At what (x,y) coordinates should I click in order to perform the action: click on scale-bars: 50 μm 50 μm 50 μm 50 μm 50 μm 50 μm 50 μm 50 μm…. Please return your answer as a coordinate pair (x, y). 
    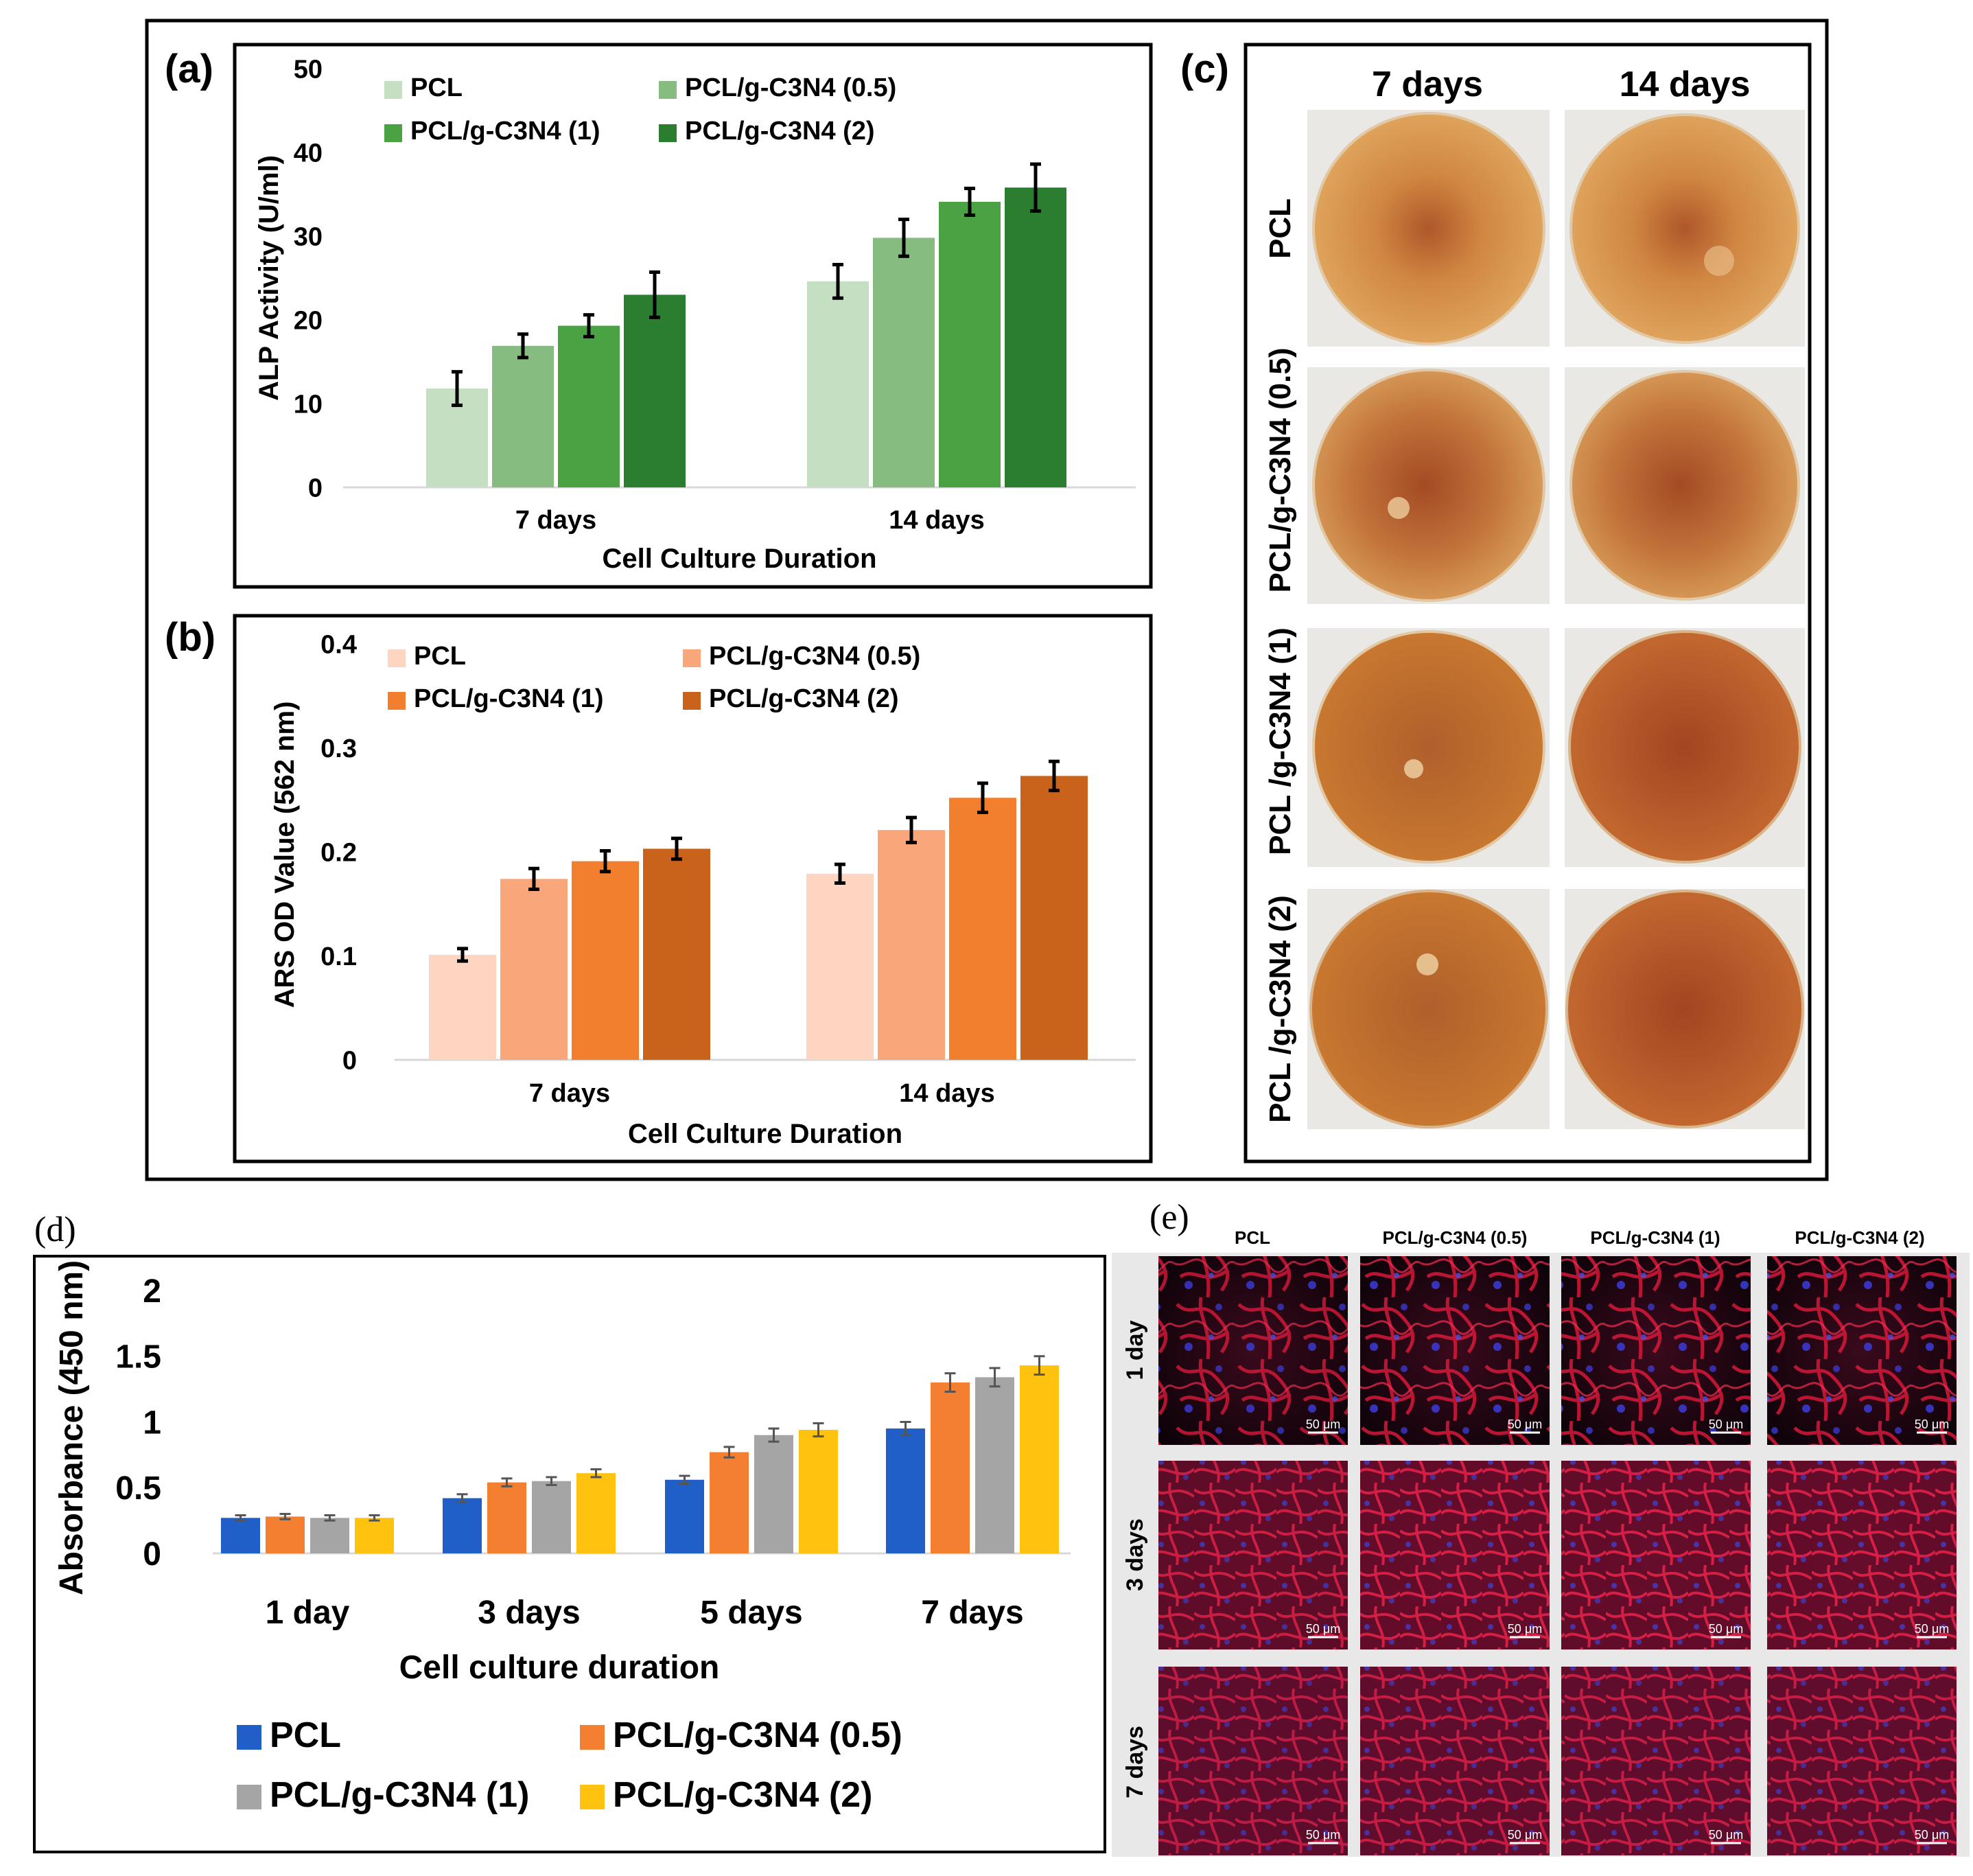
    Looking at the image, I should click on (1627, 1630).